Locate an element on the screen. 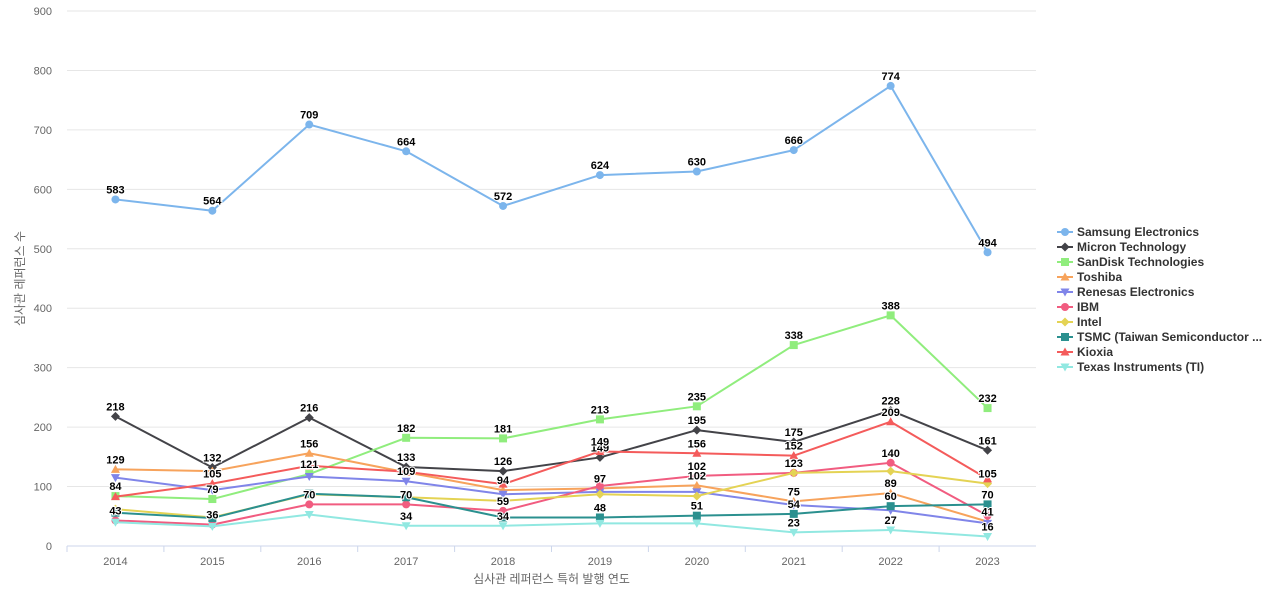  legend-item: Texas Instruments (TI) is located at coordinates (1159, 366).